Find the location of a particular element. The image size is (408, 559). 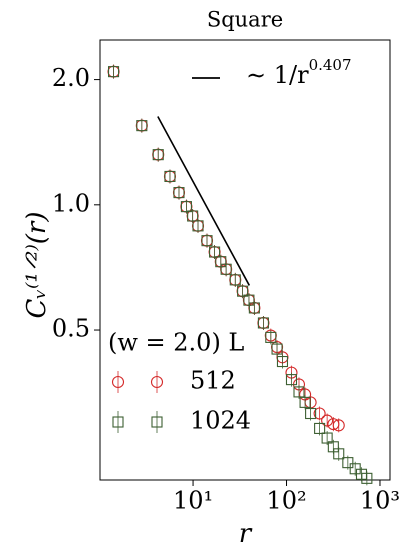

x-tick-label: 10¹ is located at coordinates (193, 501).